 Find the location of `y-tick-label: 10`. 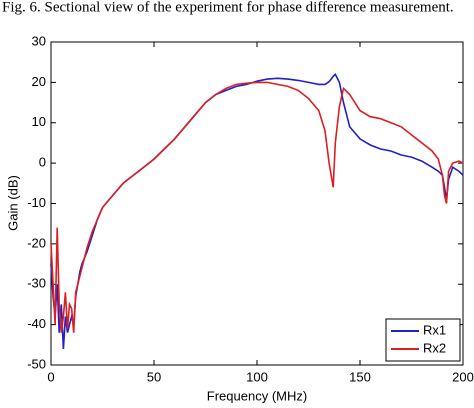

y-tick-label: 10 is located at coordinates (39, 121).